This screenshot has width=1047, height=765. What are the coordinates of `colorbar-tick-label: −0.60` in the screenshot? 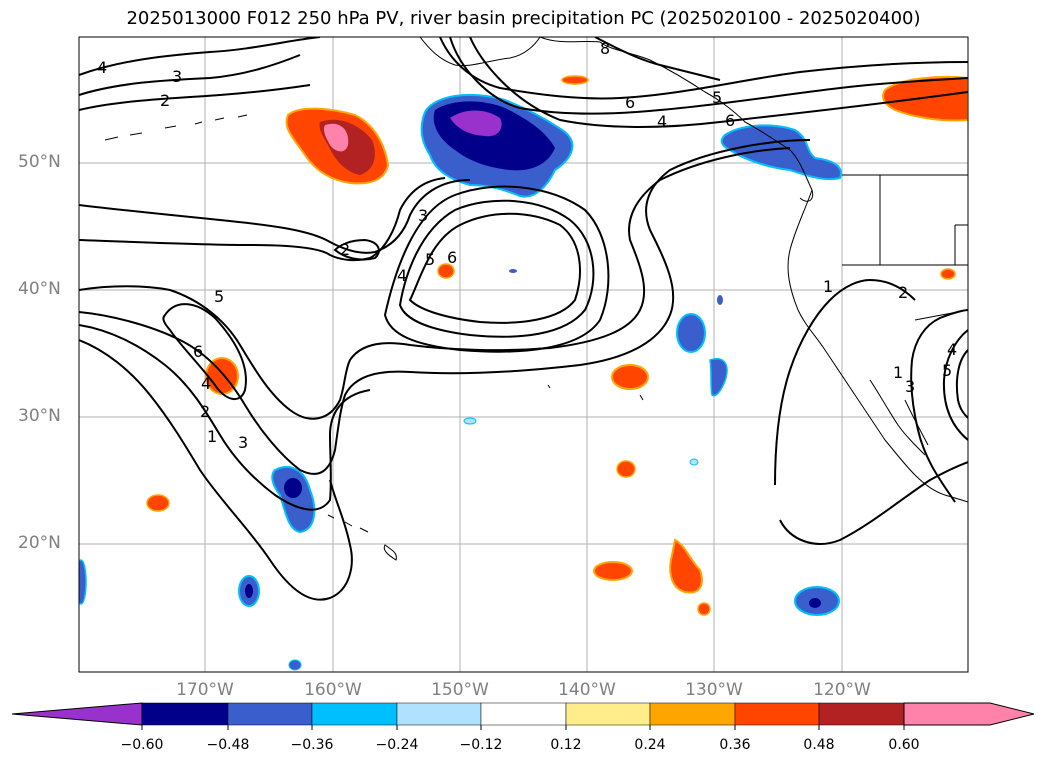 It's located at (142, 745).